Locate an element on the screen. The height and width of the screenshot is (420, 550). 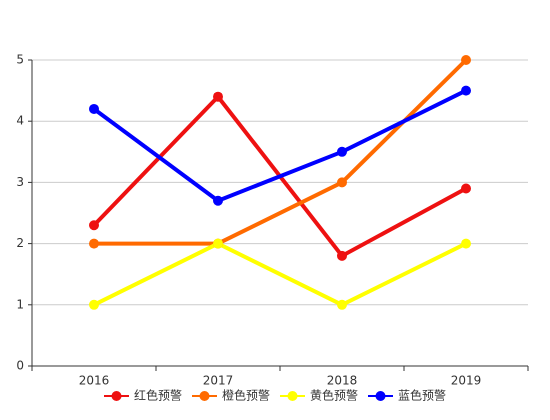
x-tick-label: 2019 is located at coordinates (466, 381).